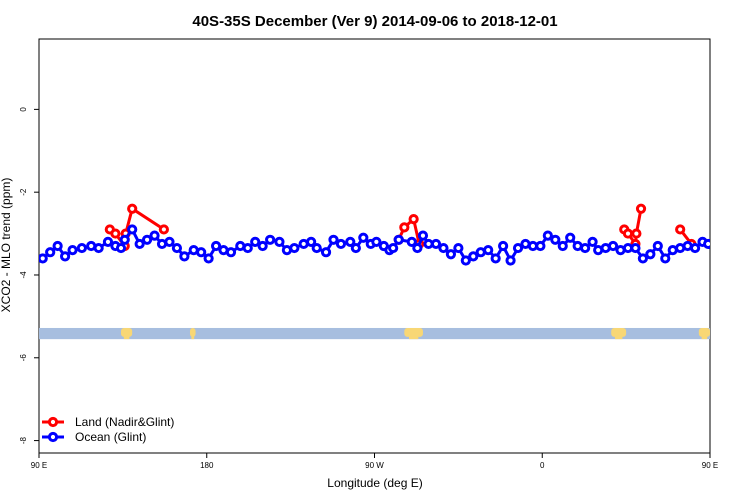 The image size is (750, 500). I want to click on x-tick-label: 0, so click(542, 465).